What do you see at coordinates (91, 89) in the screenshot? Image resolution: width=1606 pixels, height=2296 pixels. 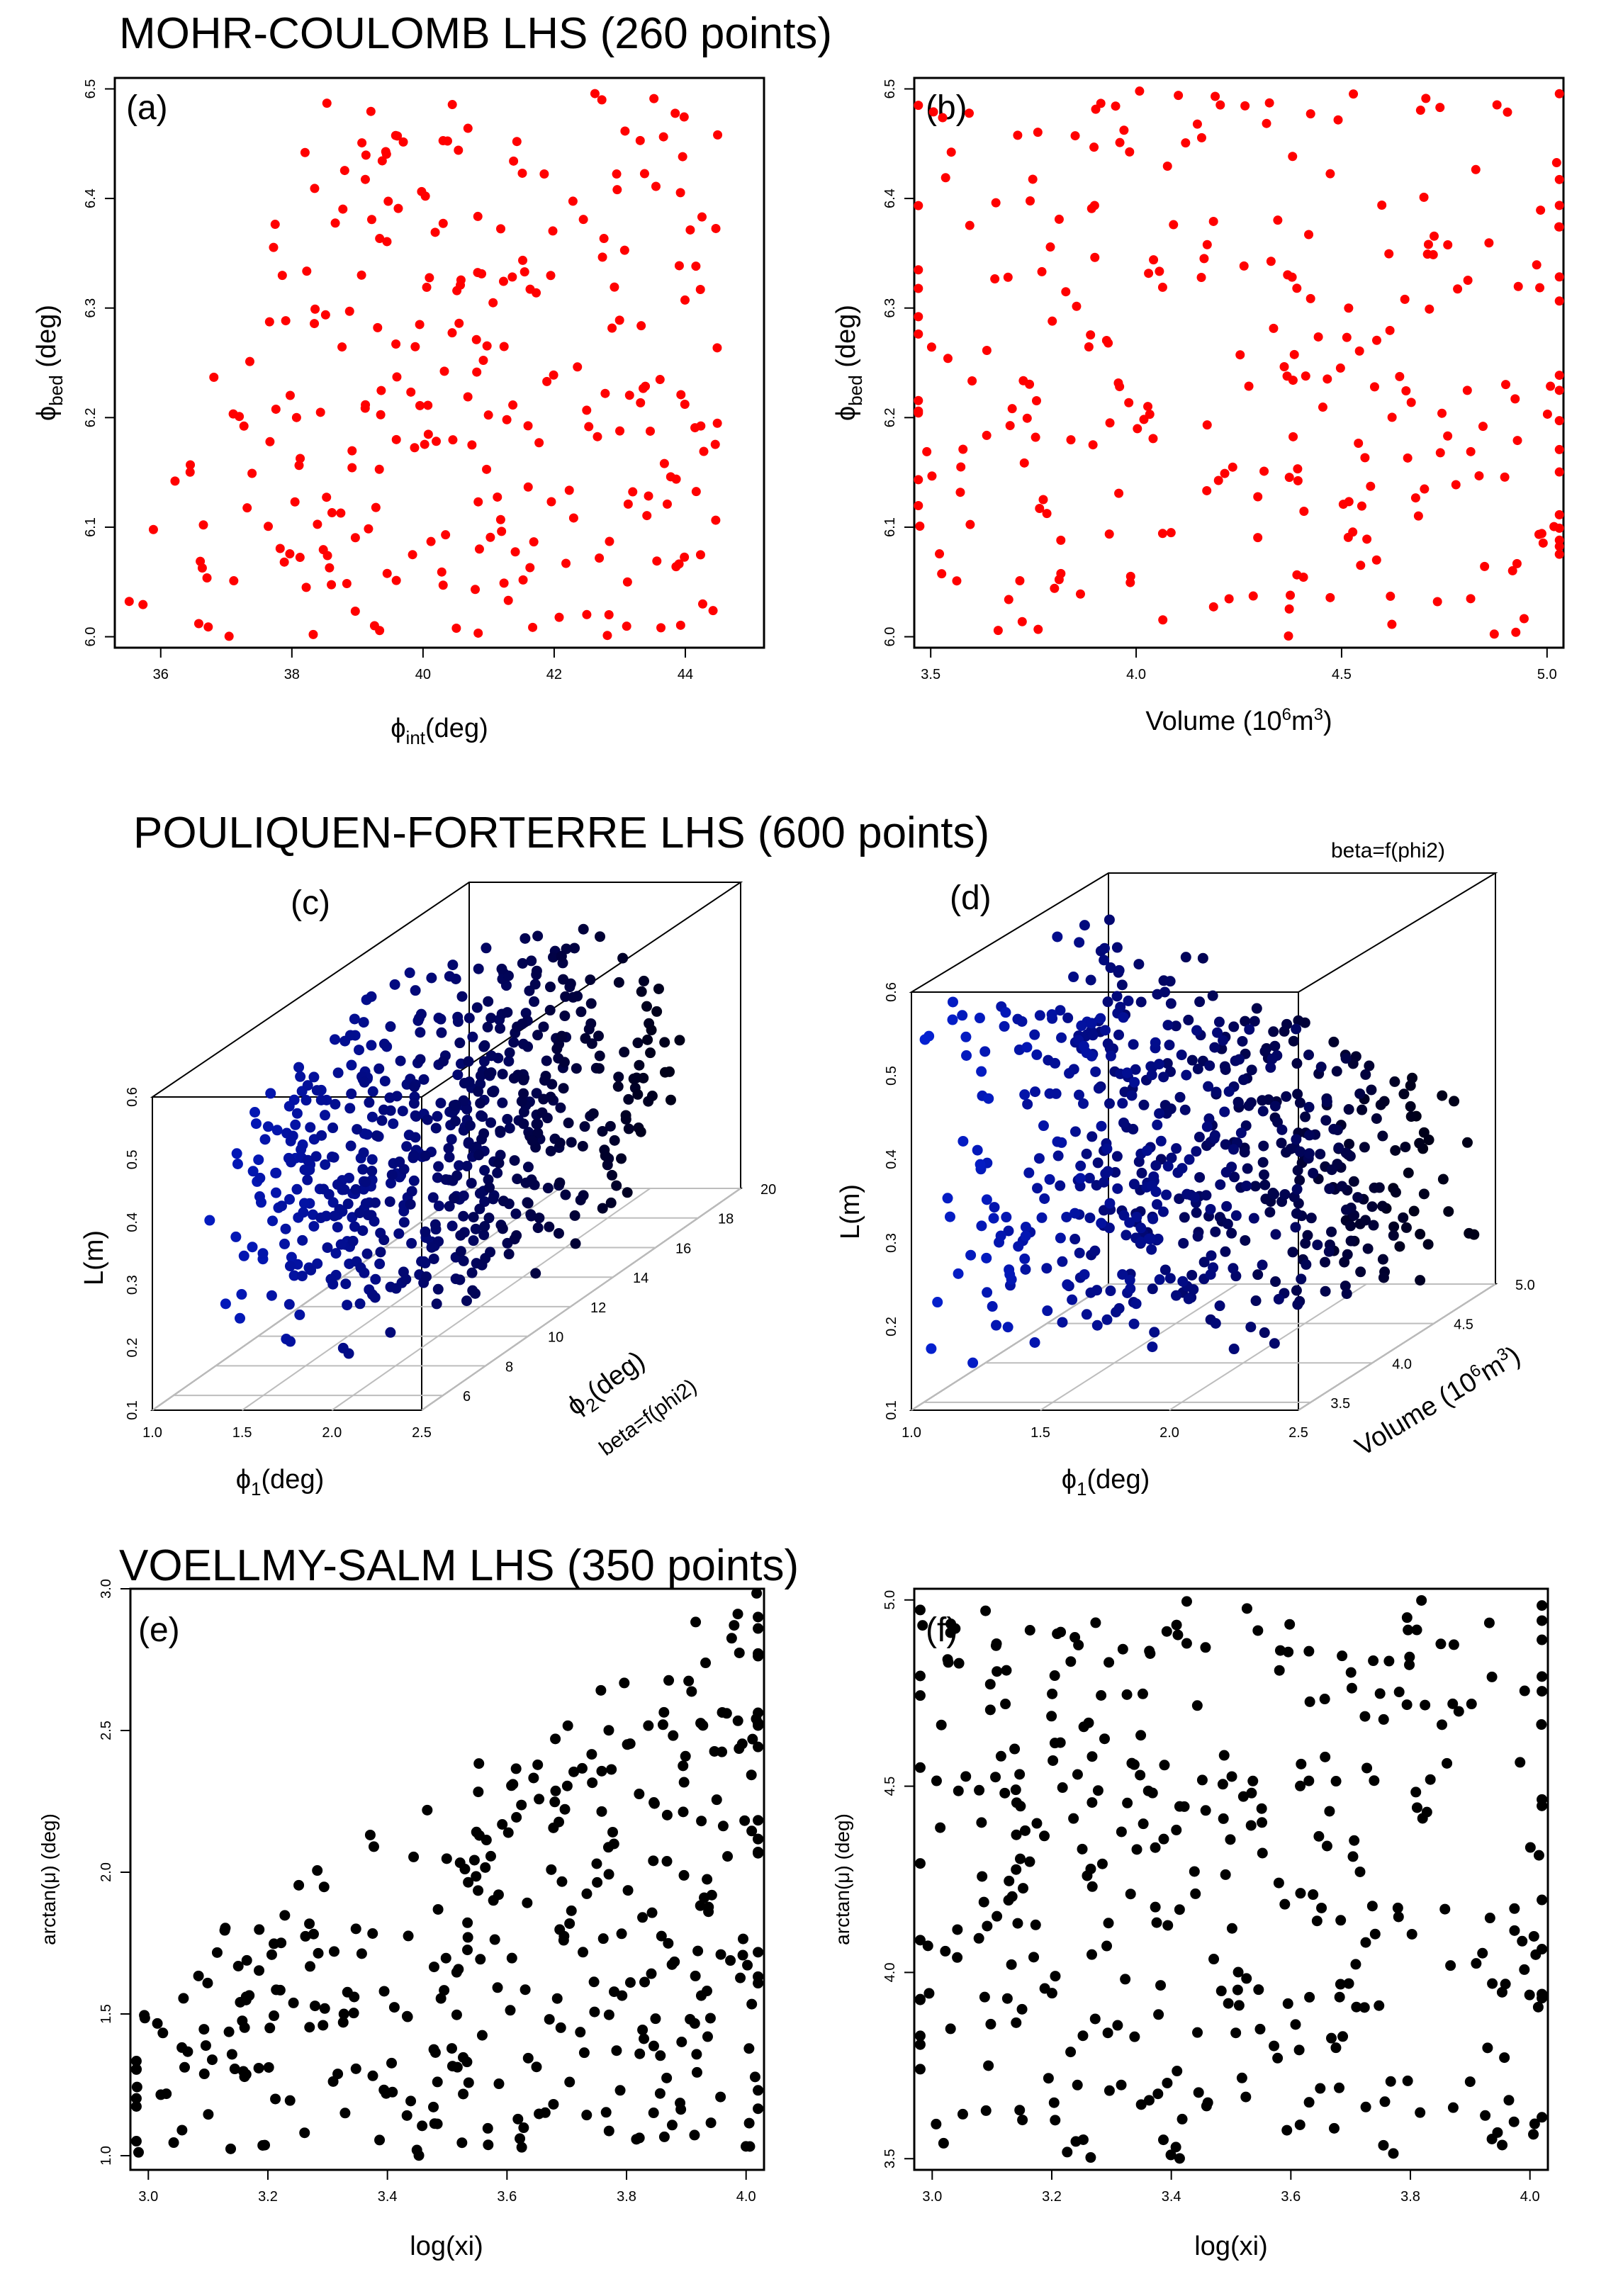 I see `y-tick-label-a: 6.5` at bounding box center [91, 89].